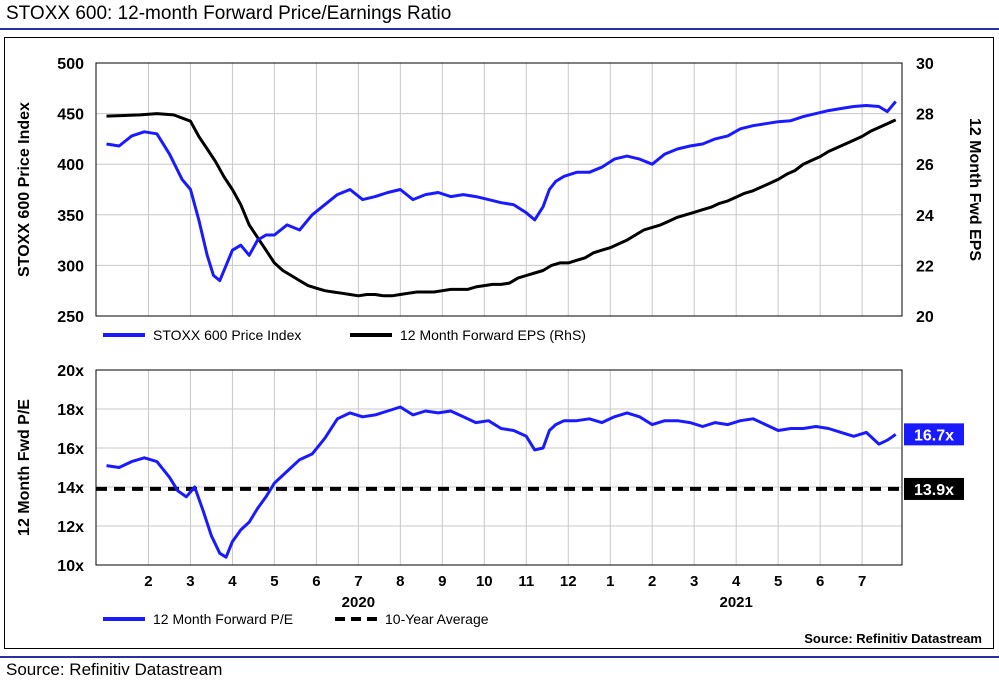 Image resolution: width=999 pixels, height=683 pixels. What do you see at coordinates (24, 189) in the screenshot?
I see `y-left-axis-label: STOXX 600 Price Index` at bounding box center [24, 189].